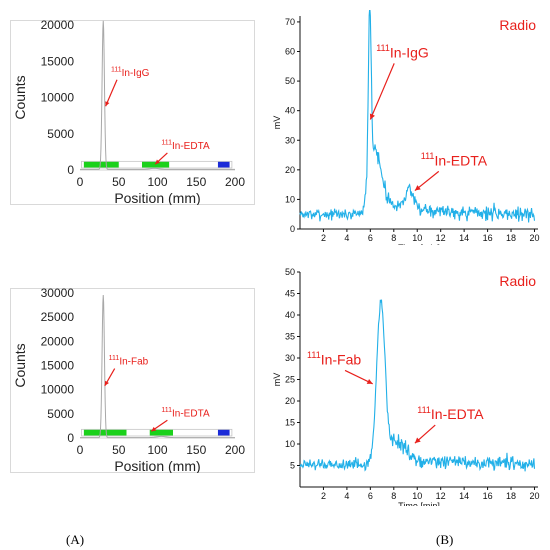 This screenshot has width=550, height=550. I want to click on hplc0-annotation-1-label-text: In-EDTA, so click(460, 160).